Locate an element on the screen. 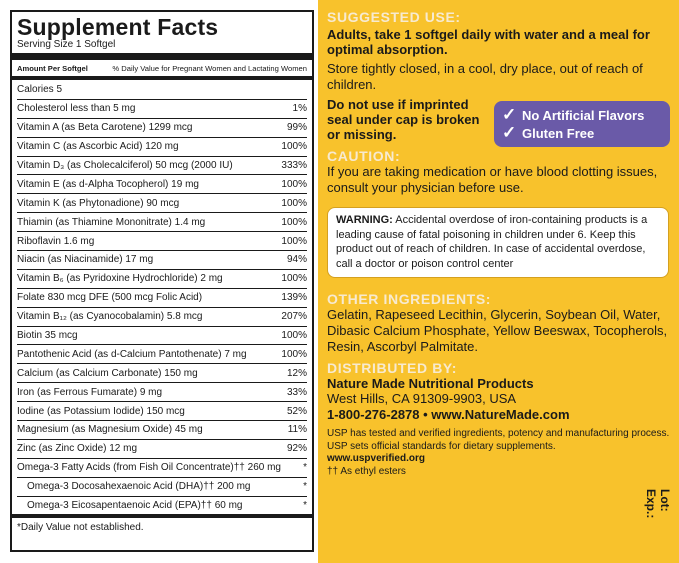 The width and height of the screenshot is (679, 563). facts-divider-thick is located at coordinates (162, 56).